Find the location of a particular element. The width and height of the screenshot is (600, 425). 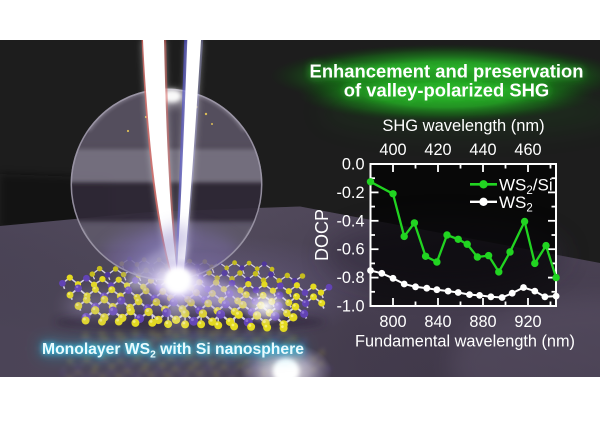

svg-text: -0.6 is located at coordinates (350, 250).